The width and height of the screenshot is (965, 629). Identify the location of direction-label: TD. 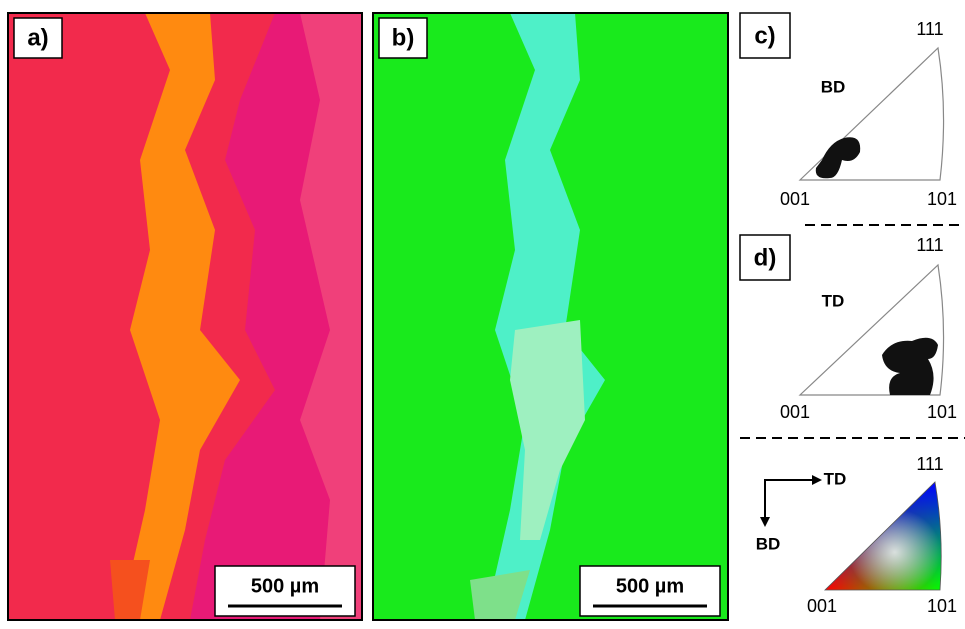
(833, 300).